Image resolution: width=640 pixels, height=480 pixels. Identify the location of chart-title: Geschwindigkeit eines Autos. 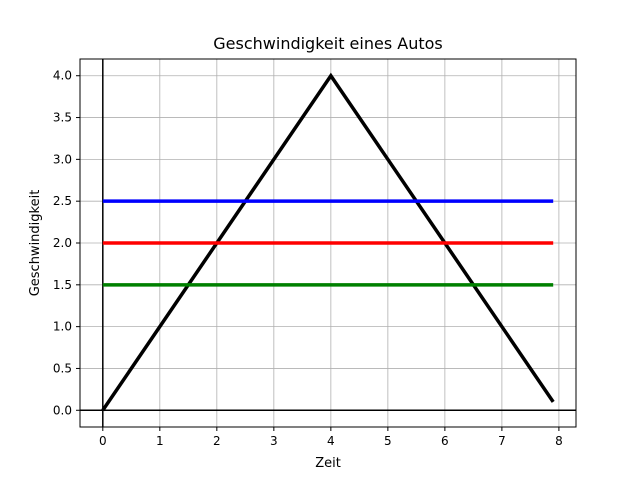
(327, 43).